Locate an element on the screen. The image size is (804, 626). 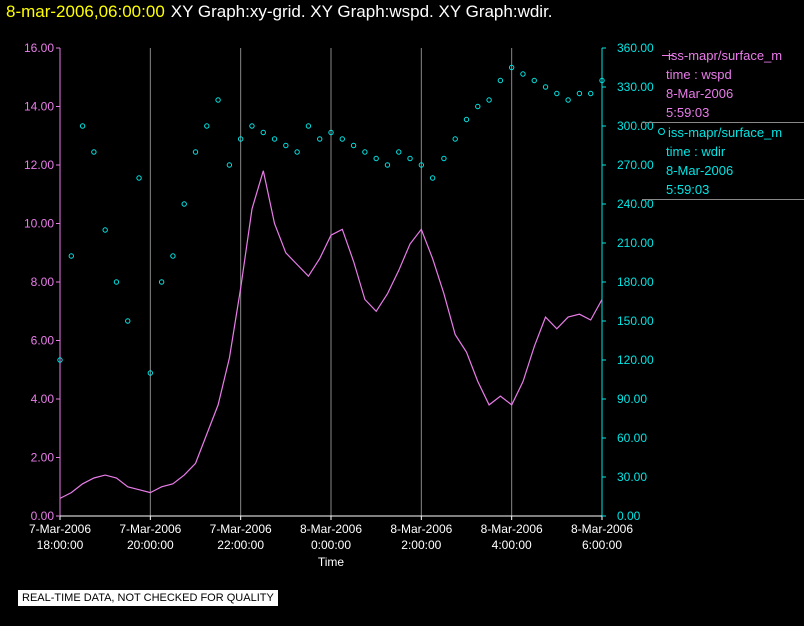
legend-wdir-date: 8-Mar-2006 is located at coordinates (700, 170).